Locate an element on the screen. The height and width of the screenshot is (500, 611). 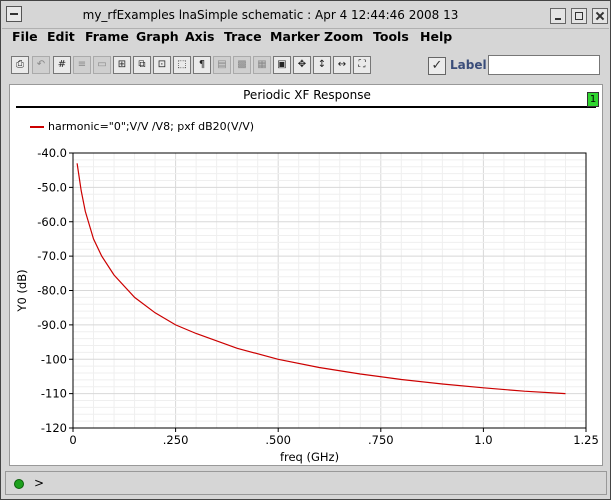
title-divider is located at coordinates (306, 107).